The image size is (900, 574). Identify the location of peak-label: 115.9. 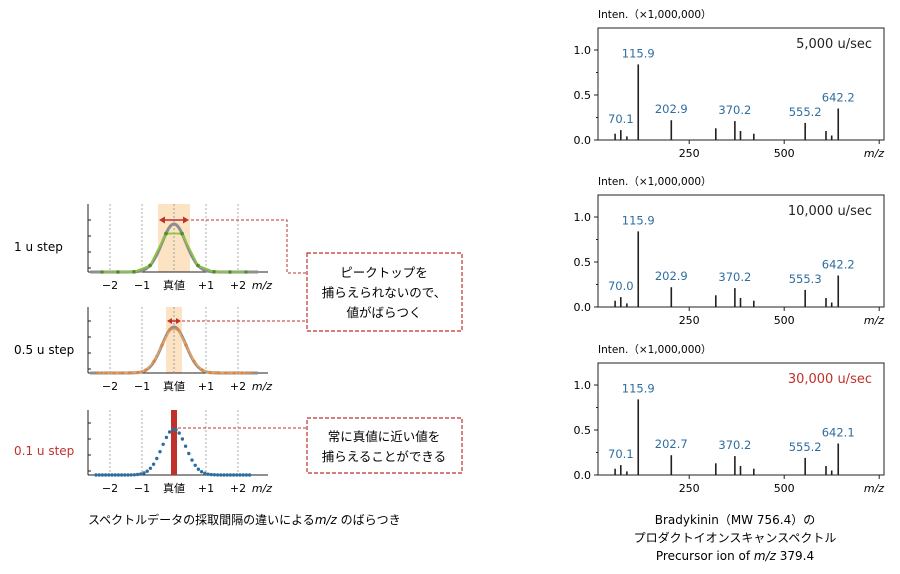
(638, 388).